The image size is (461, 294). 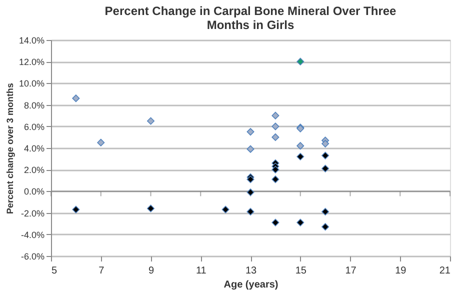 What do you see at coordinates (251, 271) in the screenshot?
I see `x-tick-label: 13` at bounding box center [251, 271].